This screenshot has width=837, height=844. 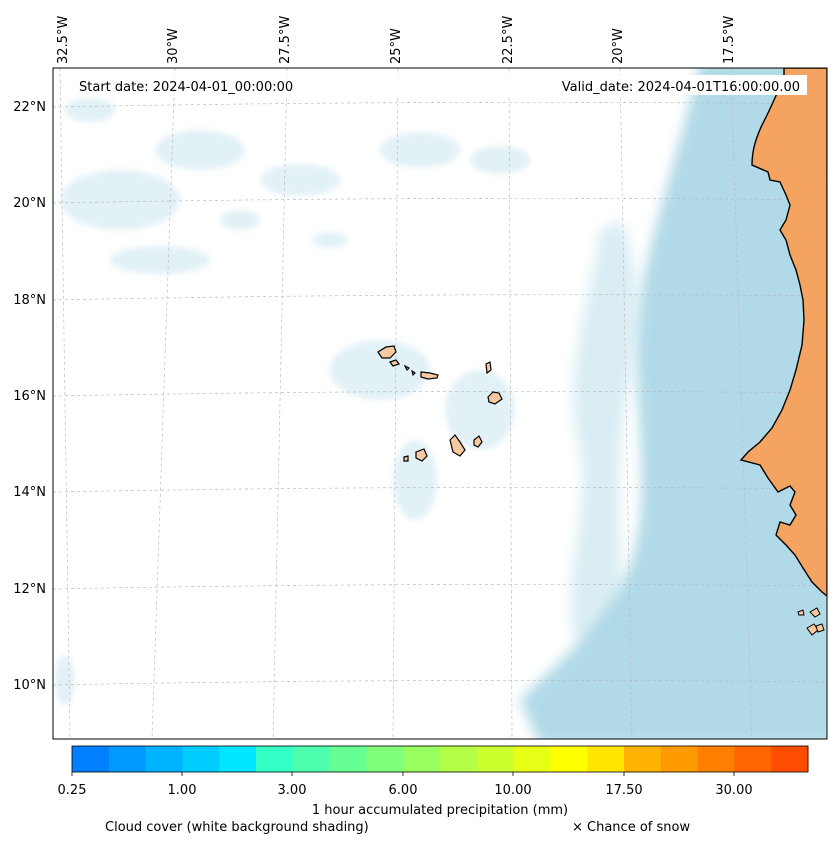 I want to click on lat-label-16n: 16°N, so click(x=29, y=396).